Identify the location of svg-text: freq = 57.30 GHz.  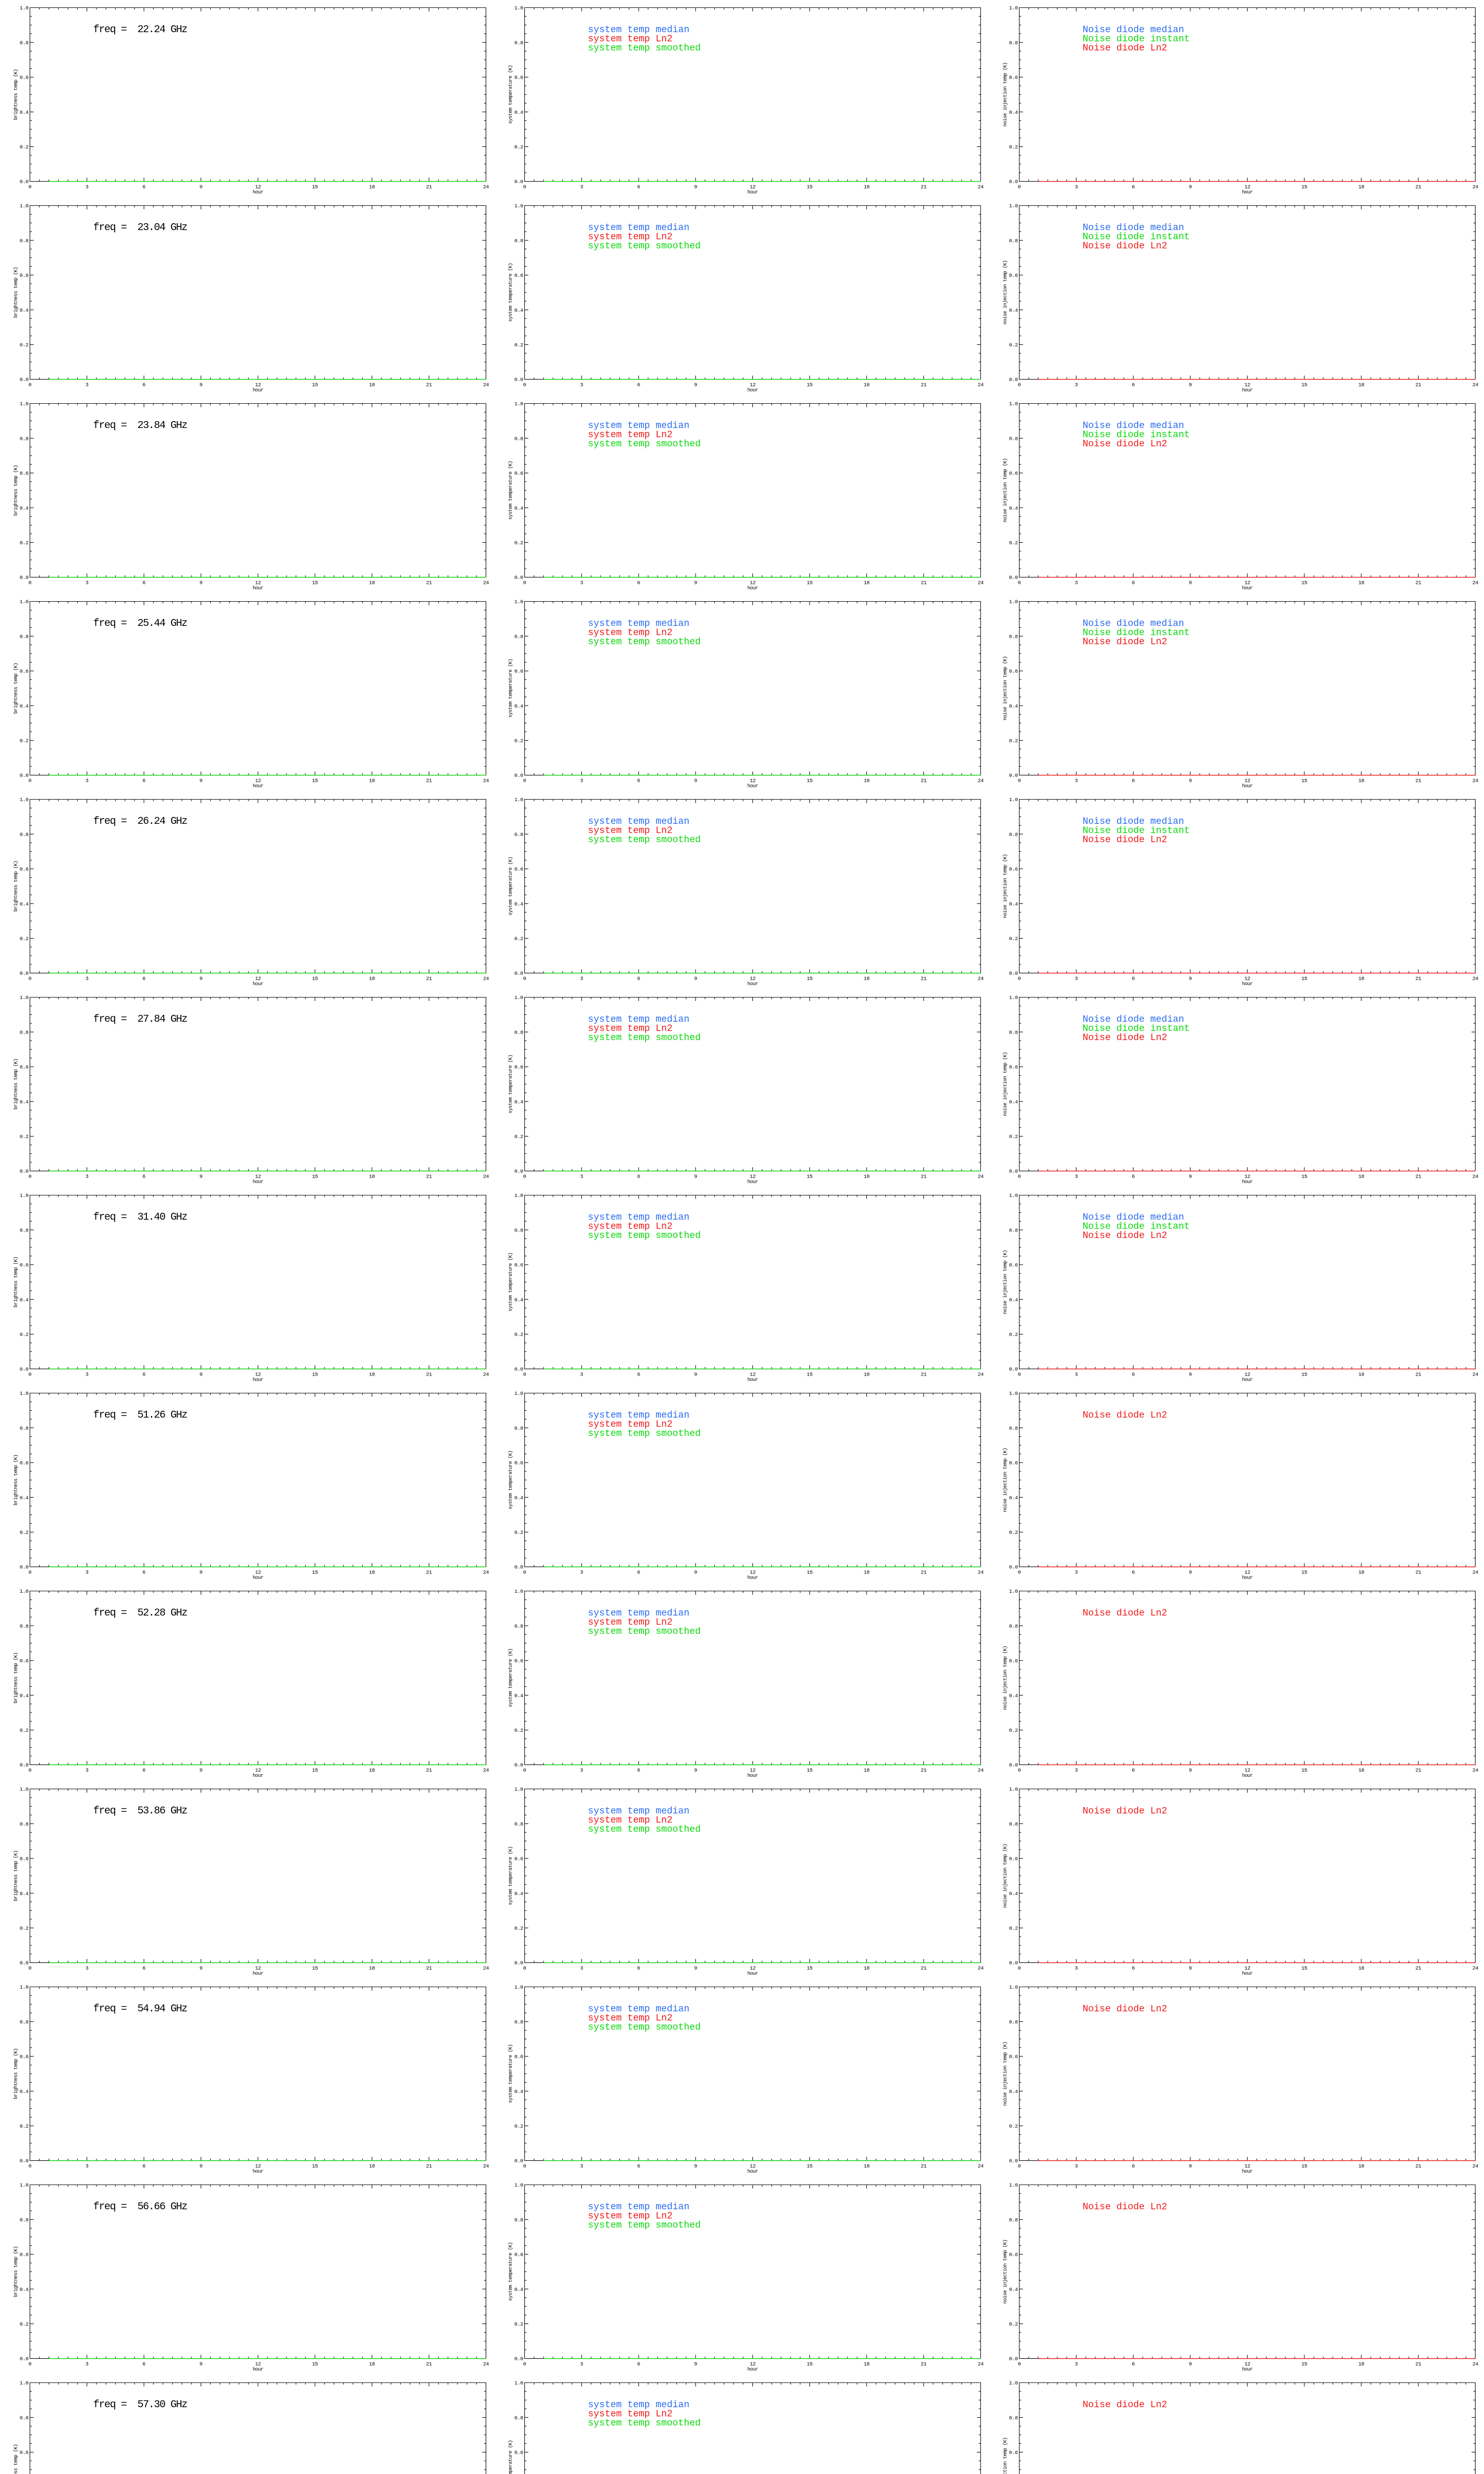
(140, 2405).